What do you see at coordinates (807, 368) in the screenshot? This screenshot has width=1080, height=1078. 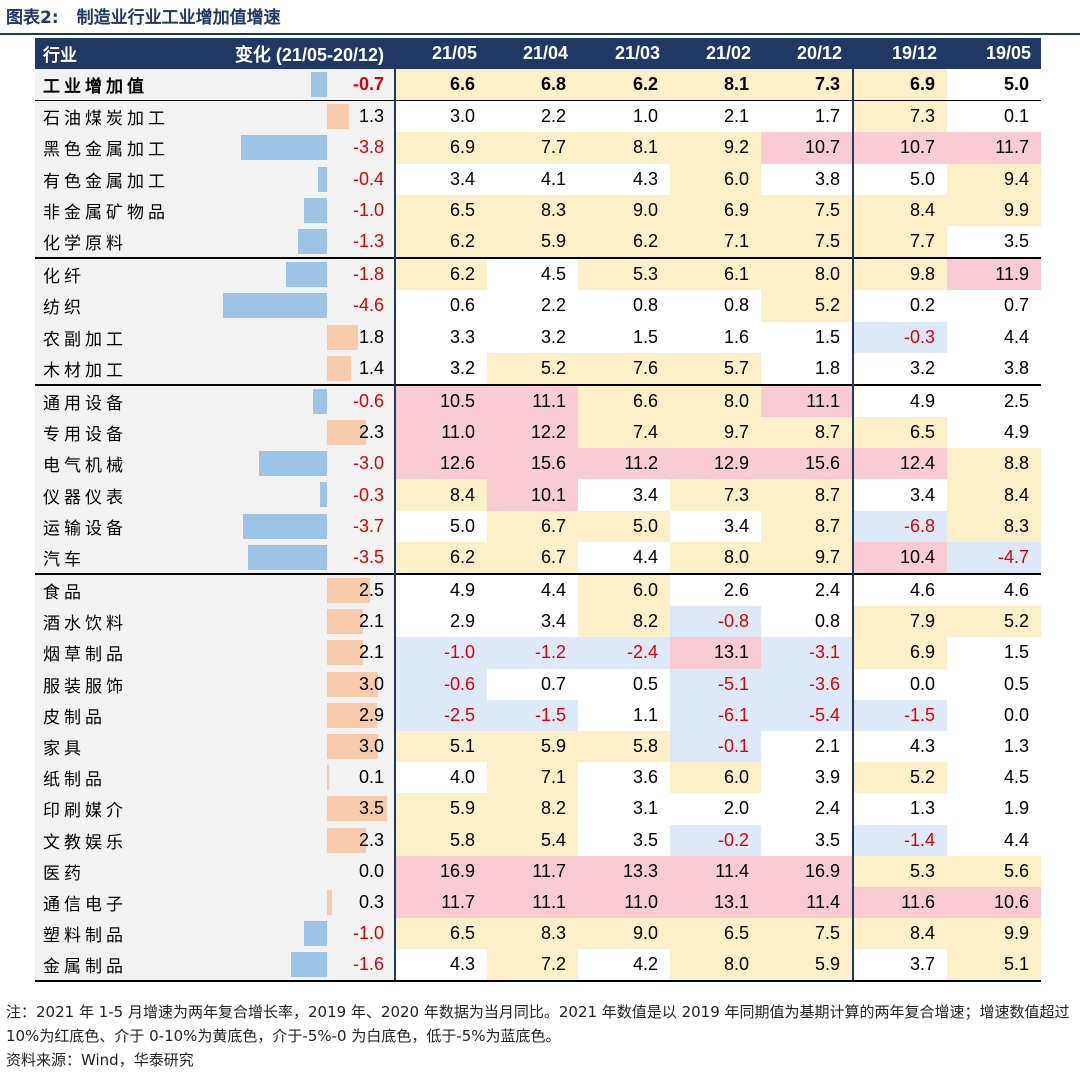 I see `value-cell: 1.8` at bounding box center [807, 368].